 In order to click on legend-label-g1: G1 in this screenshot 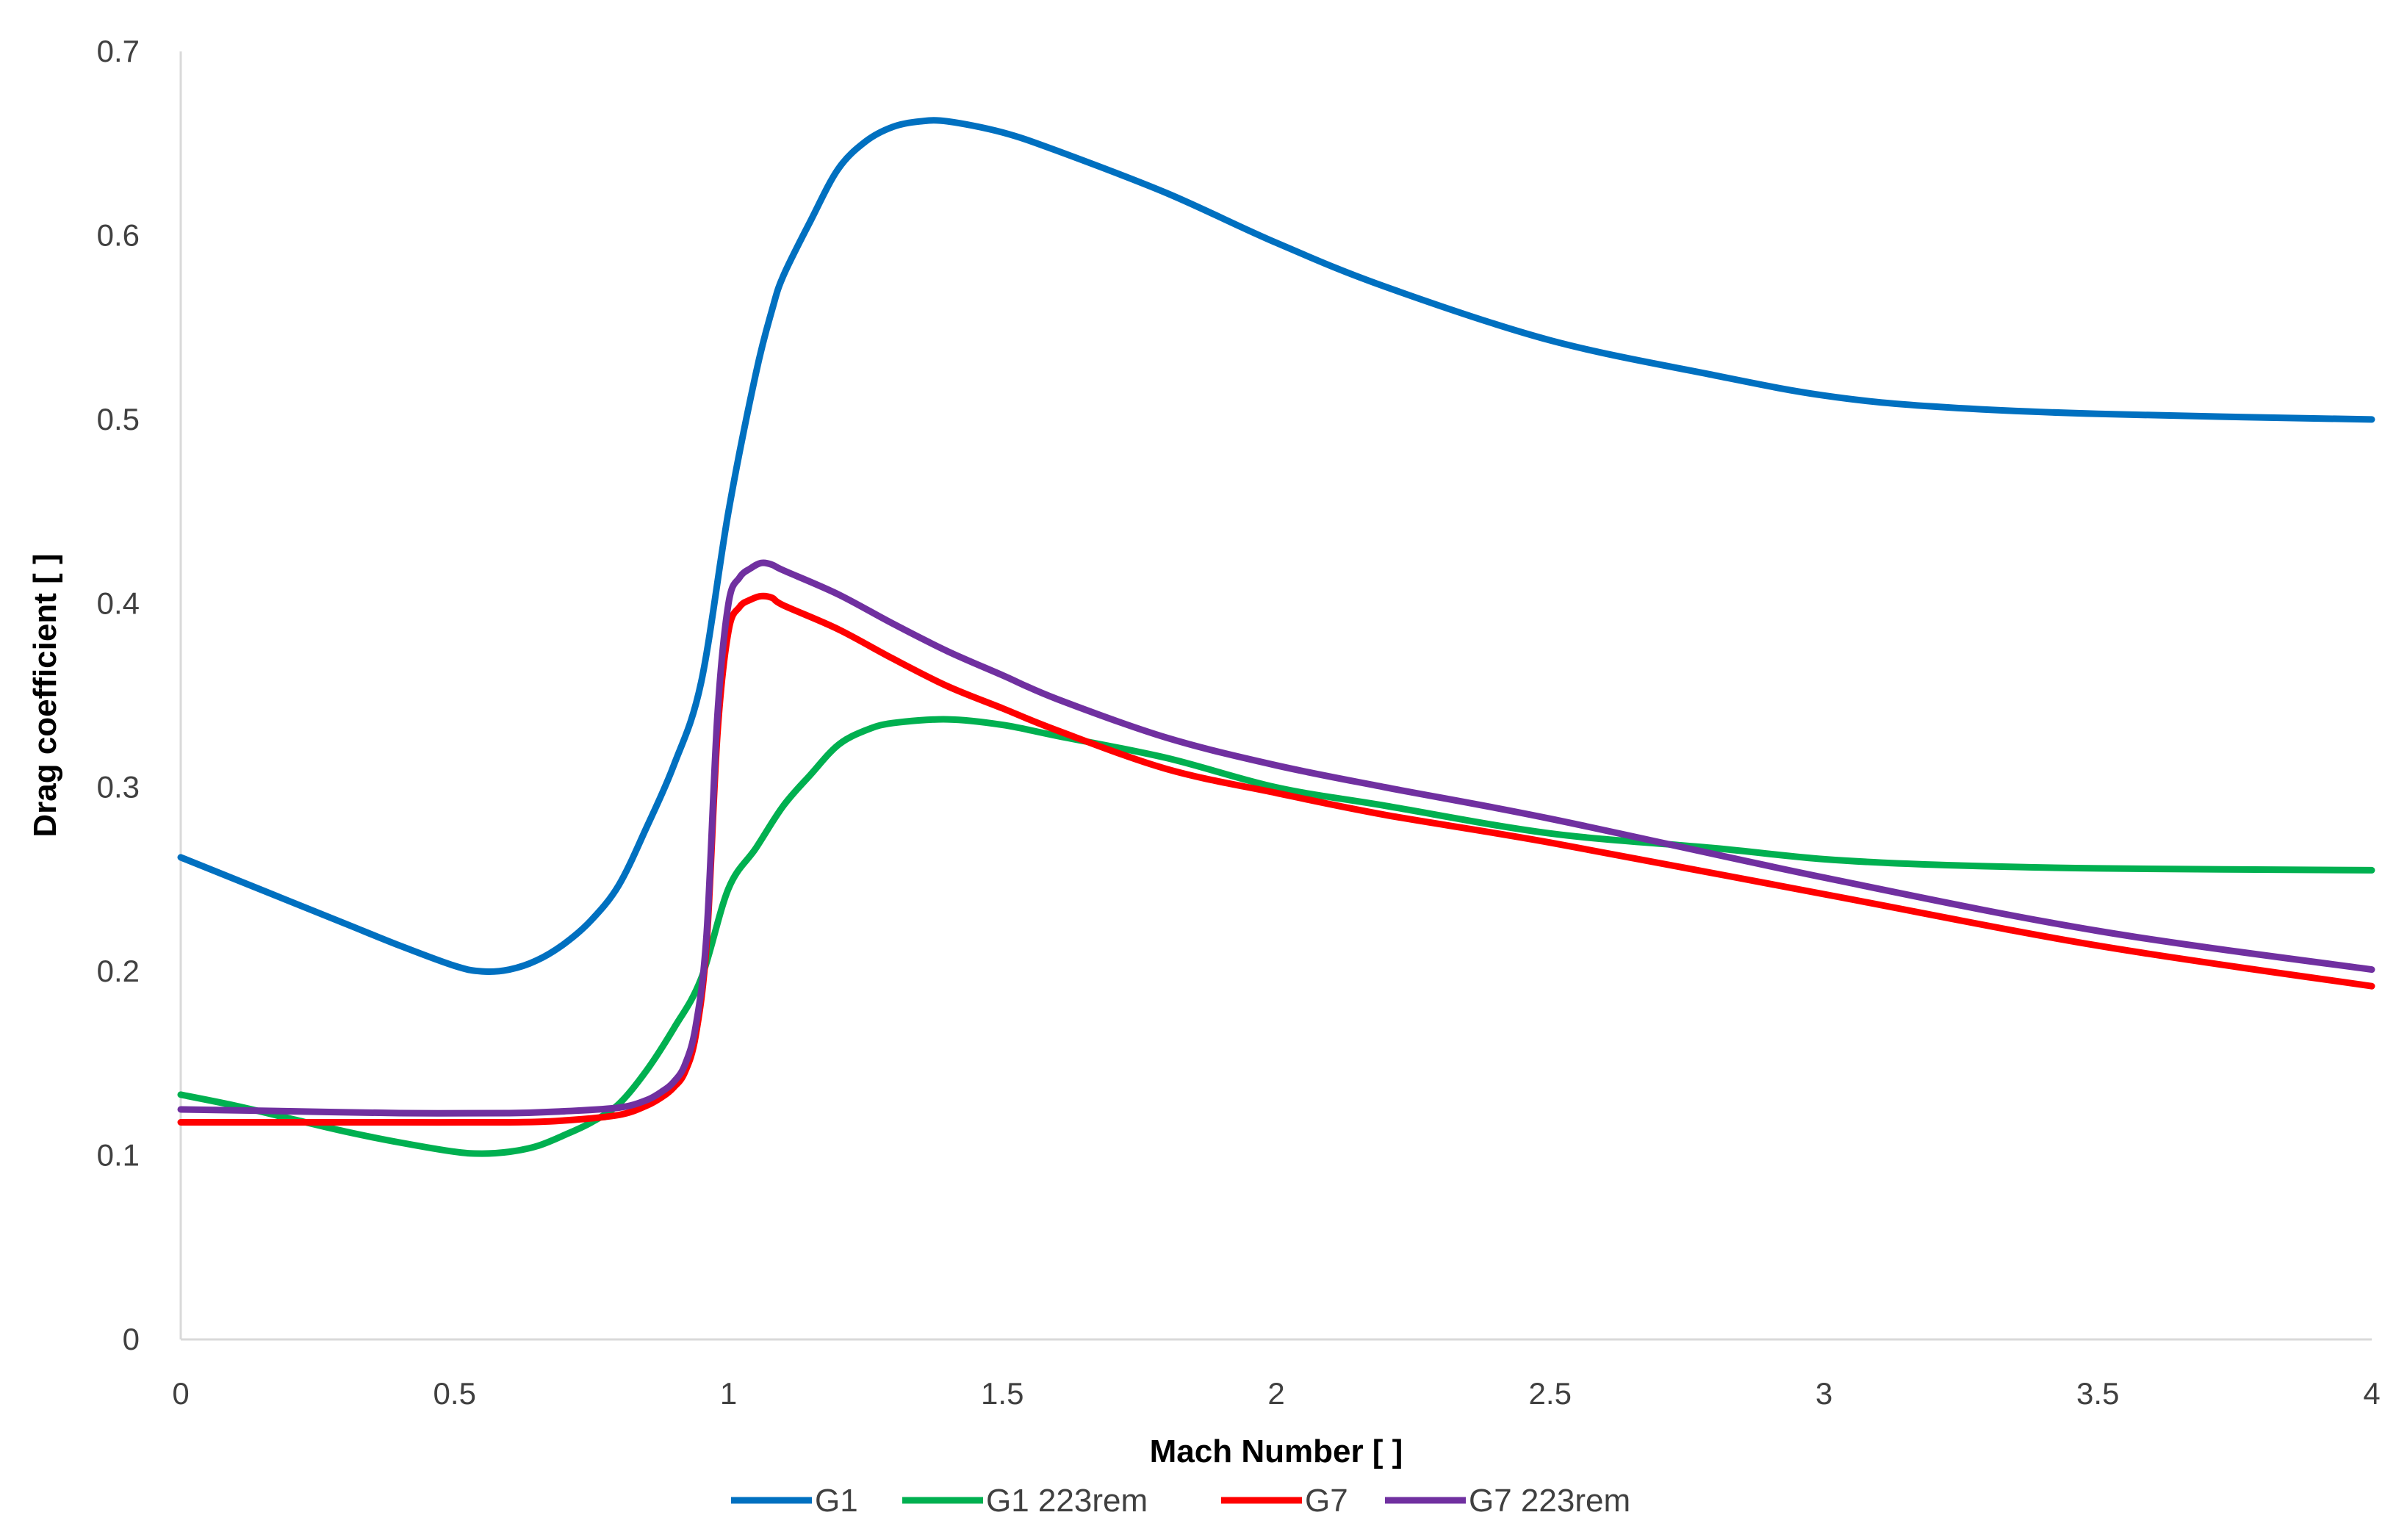, I will do `click(836, 1501)`.